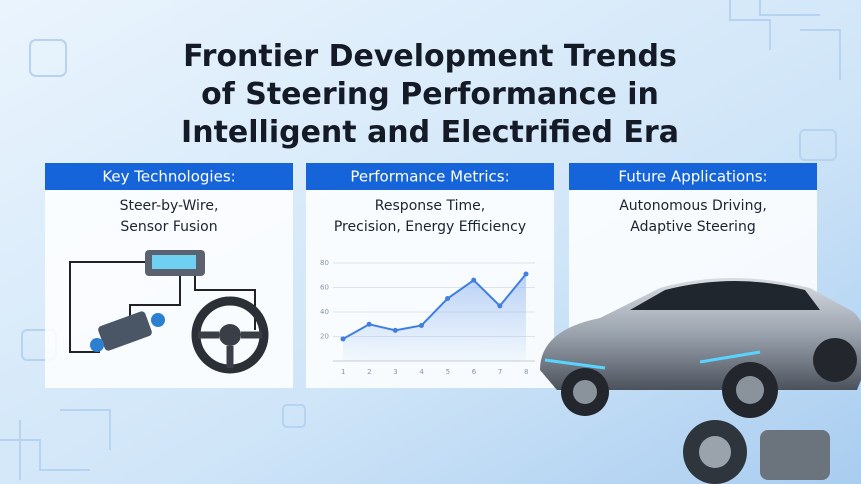 The image size is (861, 484). I want to click on line-chart: 20 40 60 80 1 2 3 4 5 6 7 8, so click(427, 317).